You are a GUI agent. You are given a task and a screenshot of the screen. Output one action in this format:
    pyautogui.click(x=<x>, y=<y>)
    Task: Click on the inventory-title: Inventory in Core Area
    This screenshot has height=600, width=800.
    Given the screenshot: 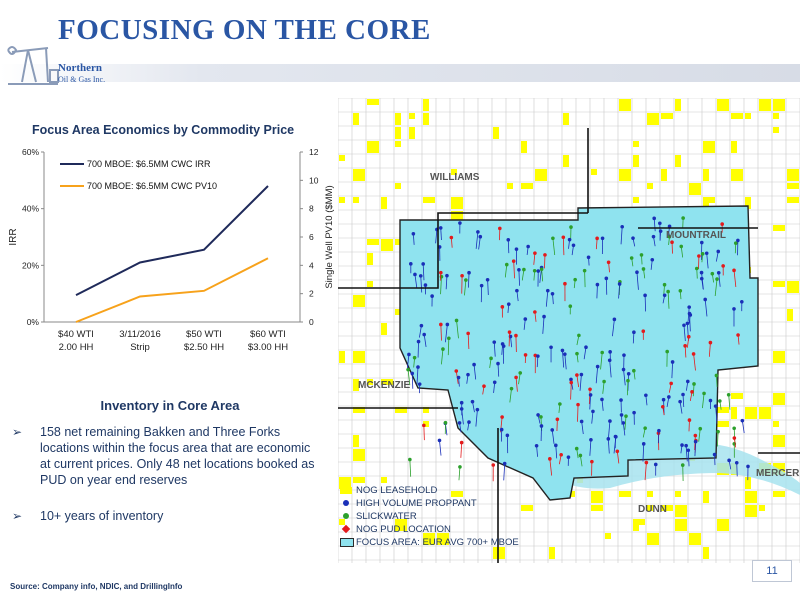 What is the action you would take?
    pyautogui.click(x=170, y=405)
    